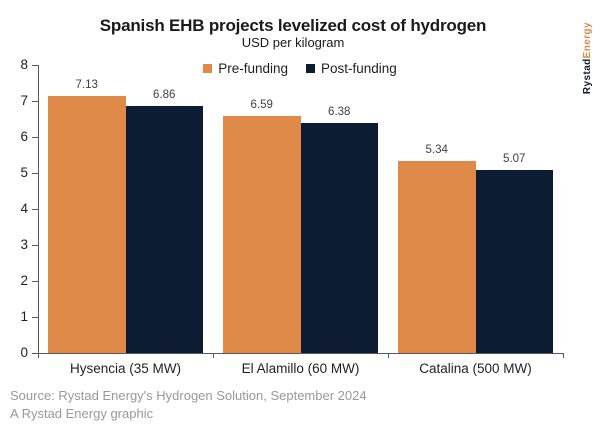 The image size is (600, 430). What do you see at coordinates (262, 234) in the screenshot?
I see `bar-pre-funding-el-alamillo-60-mw` at bounding box center [262, 234].